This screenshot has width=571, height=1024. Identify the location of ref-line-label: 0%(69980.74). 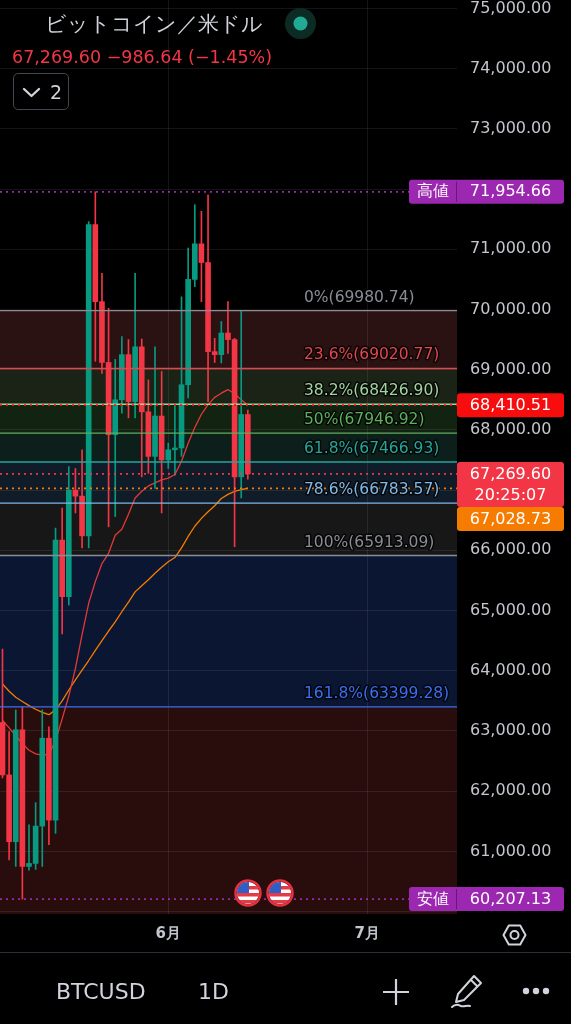
(359, 296).